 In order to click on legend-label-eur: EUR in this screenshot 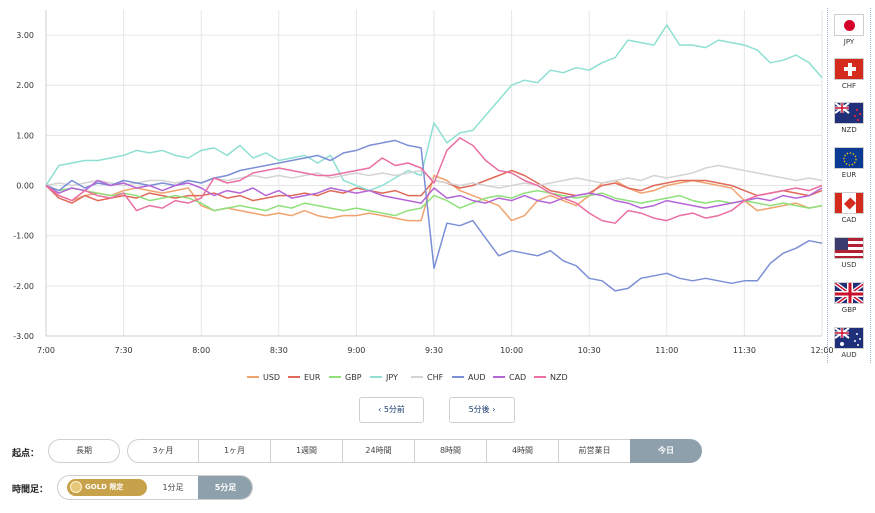, I will do `click(312, 377)`.